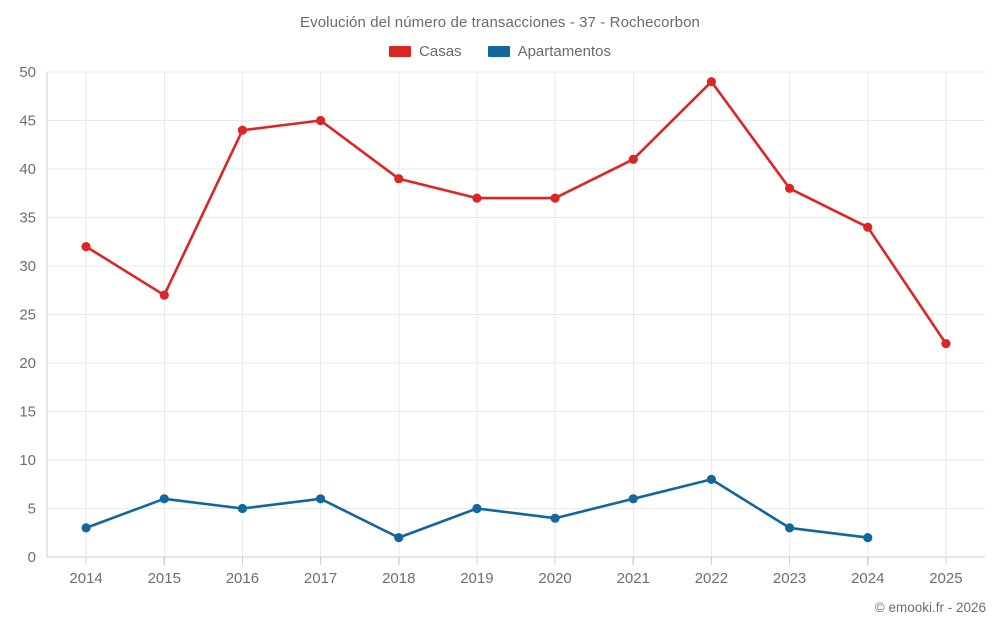 The image size is (1000, 625). I want to click on data-point: Apartamentos 2018: 2, so click(399, 538).